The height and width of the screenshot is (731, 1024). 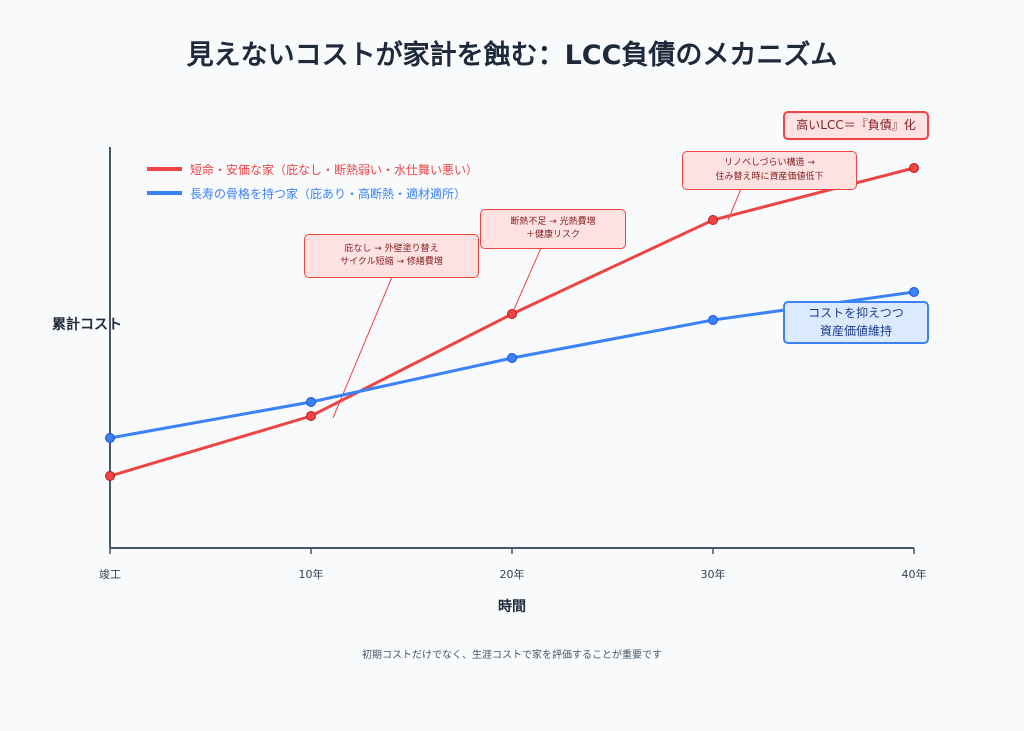 What do you see at coordinates (512, 607) in the screenshot?
I see `x-axis-label: 時間` at bounding box center [512, 607].